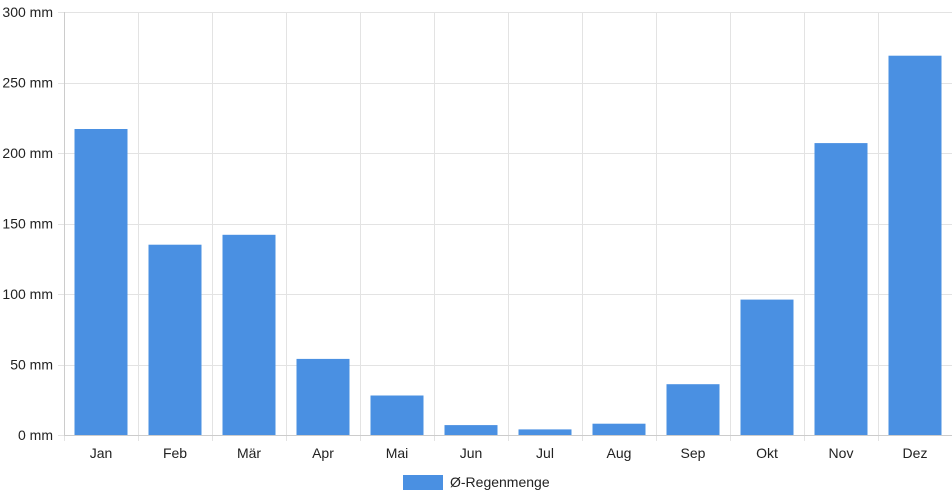  Describe the element at coordinates (175, 339) in the screenshot. I see `bar-feb` at that location.